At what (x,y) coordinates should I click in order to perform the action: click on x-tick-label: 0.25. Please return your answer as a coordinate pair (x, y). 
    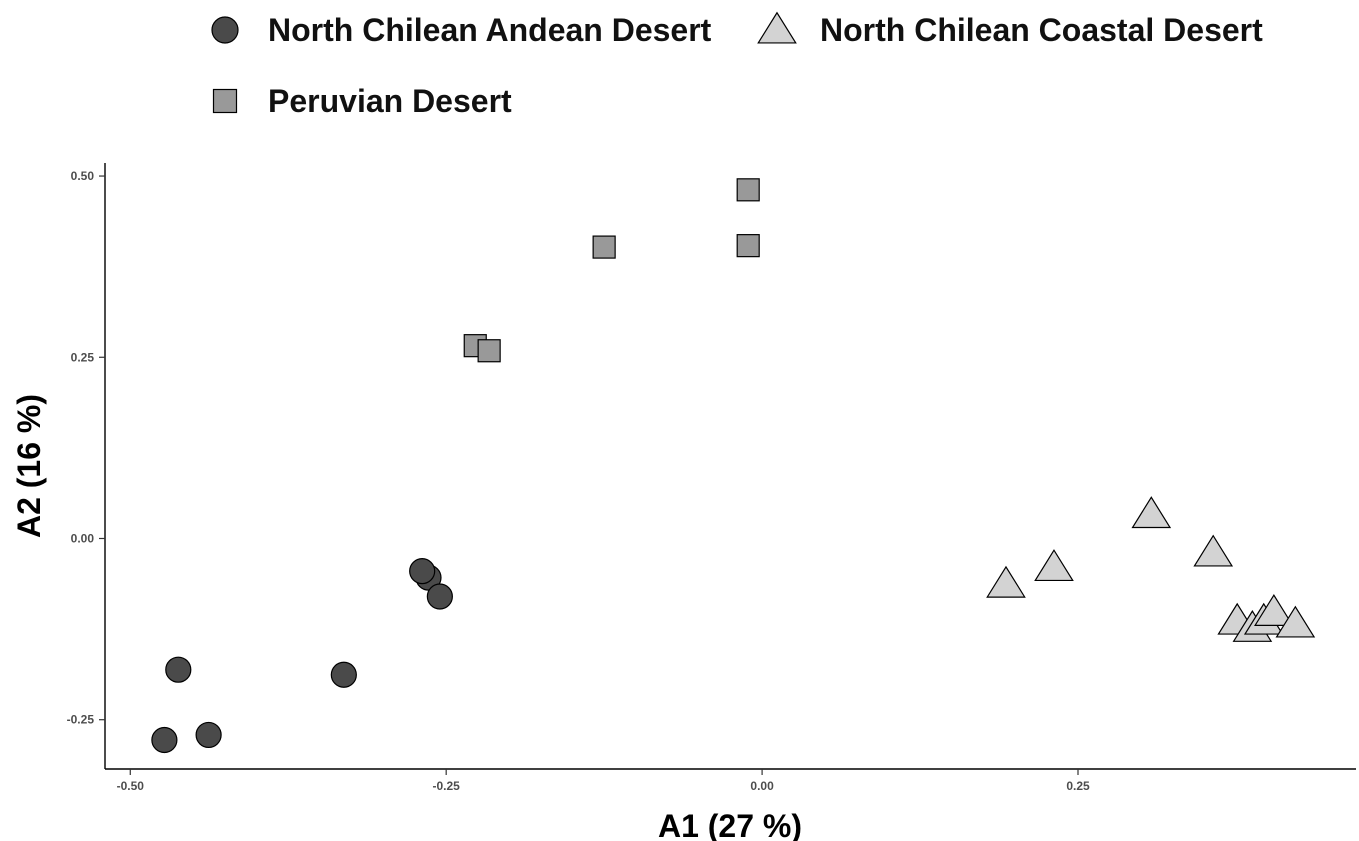
    Looking at the image, I should click on (1078, 786).